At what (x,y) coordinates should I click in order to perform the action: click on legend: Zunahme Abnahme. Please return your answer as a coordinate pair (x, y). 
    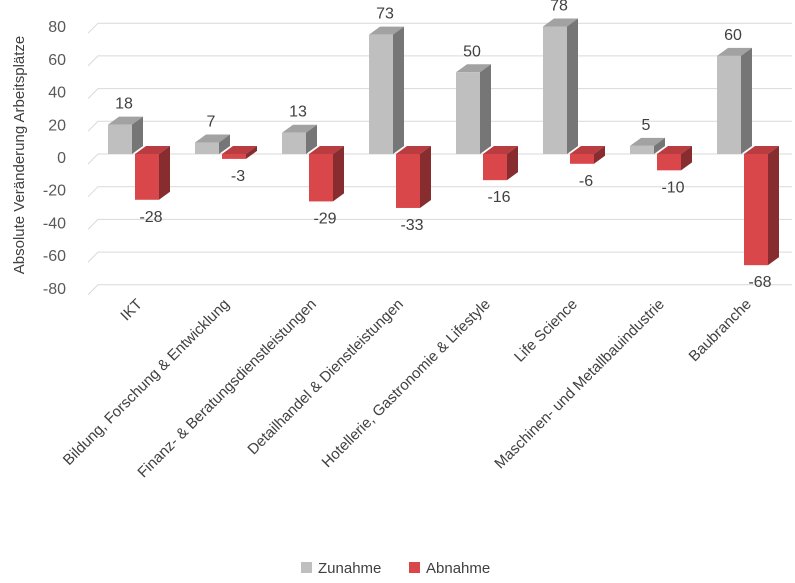
    Looking at the image, I should click on (395, 568).